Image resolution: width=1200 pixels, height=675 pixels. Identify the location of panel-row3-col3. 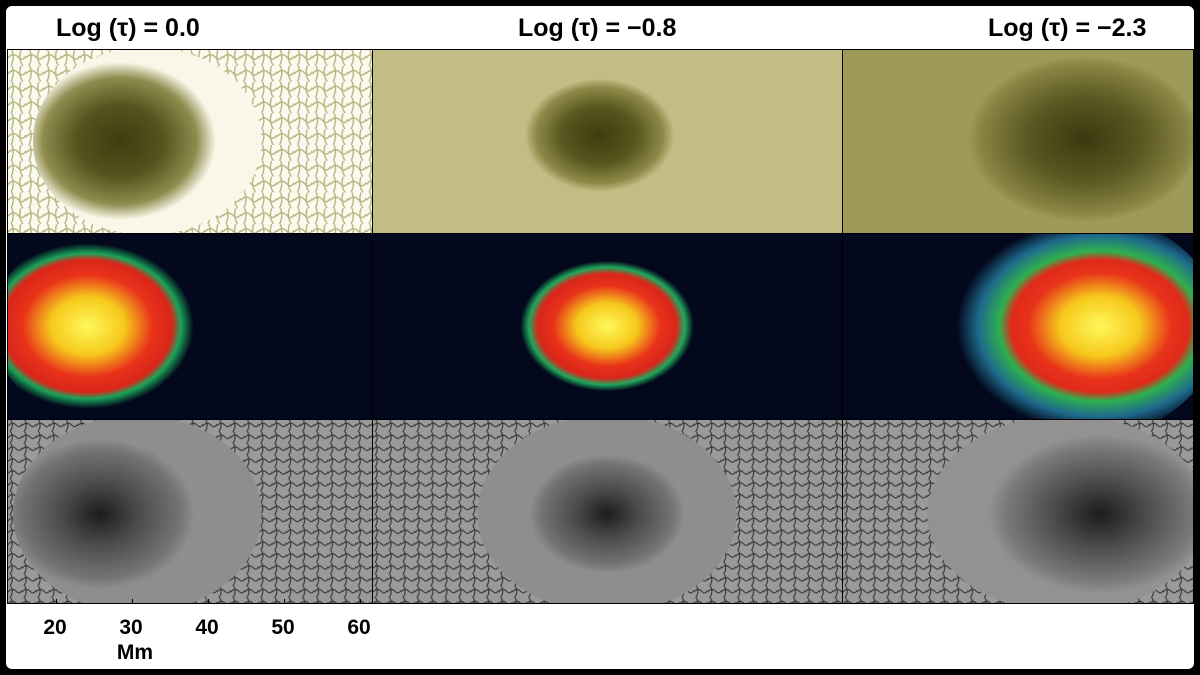
(1018, 511).